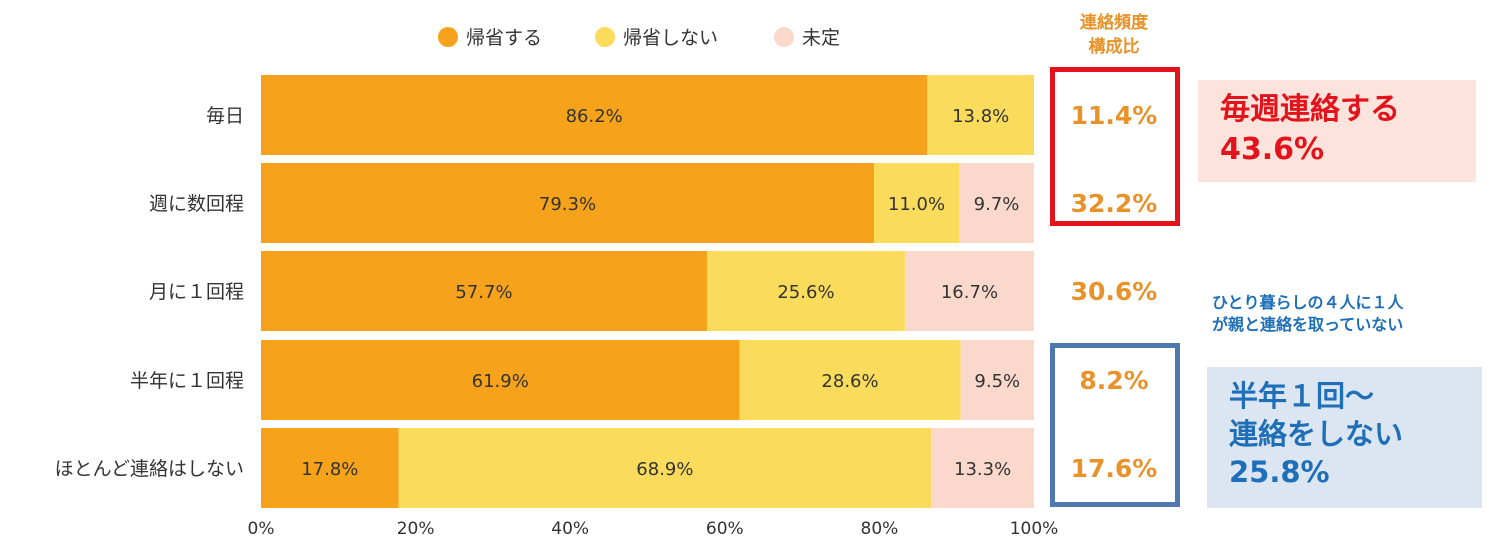  Describe the element at coordinates (504, 38) in the screenshot. I see `legend-label-0: 帰省する` at that location.